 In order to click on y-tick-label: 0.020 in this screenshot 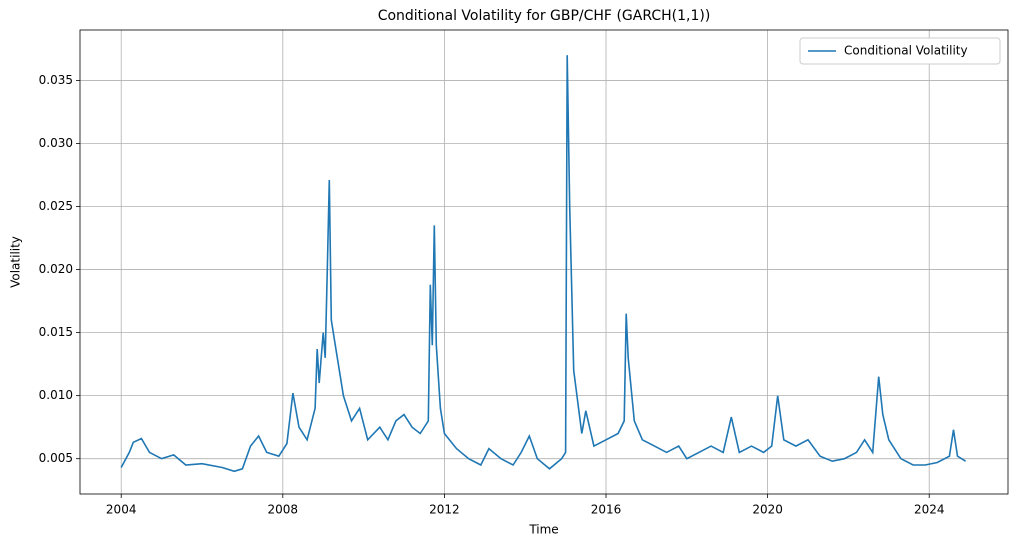, I will do `click(56, 269)`.